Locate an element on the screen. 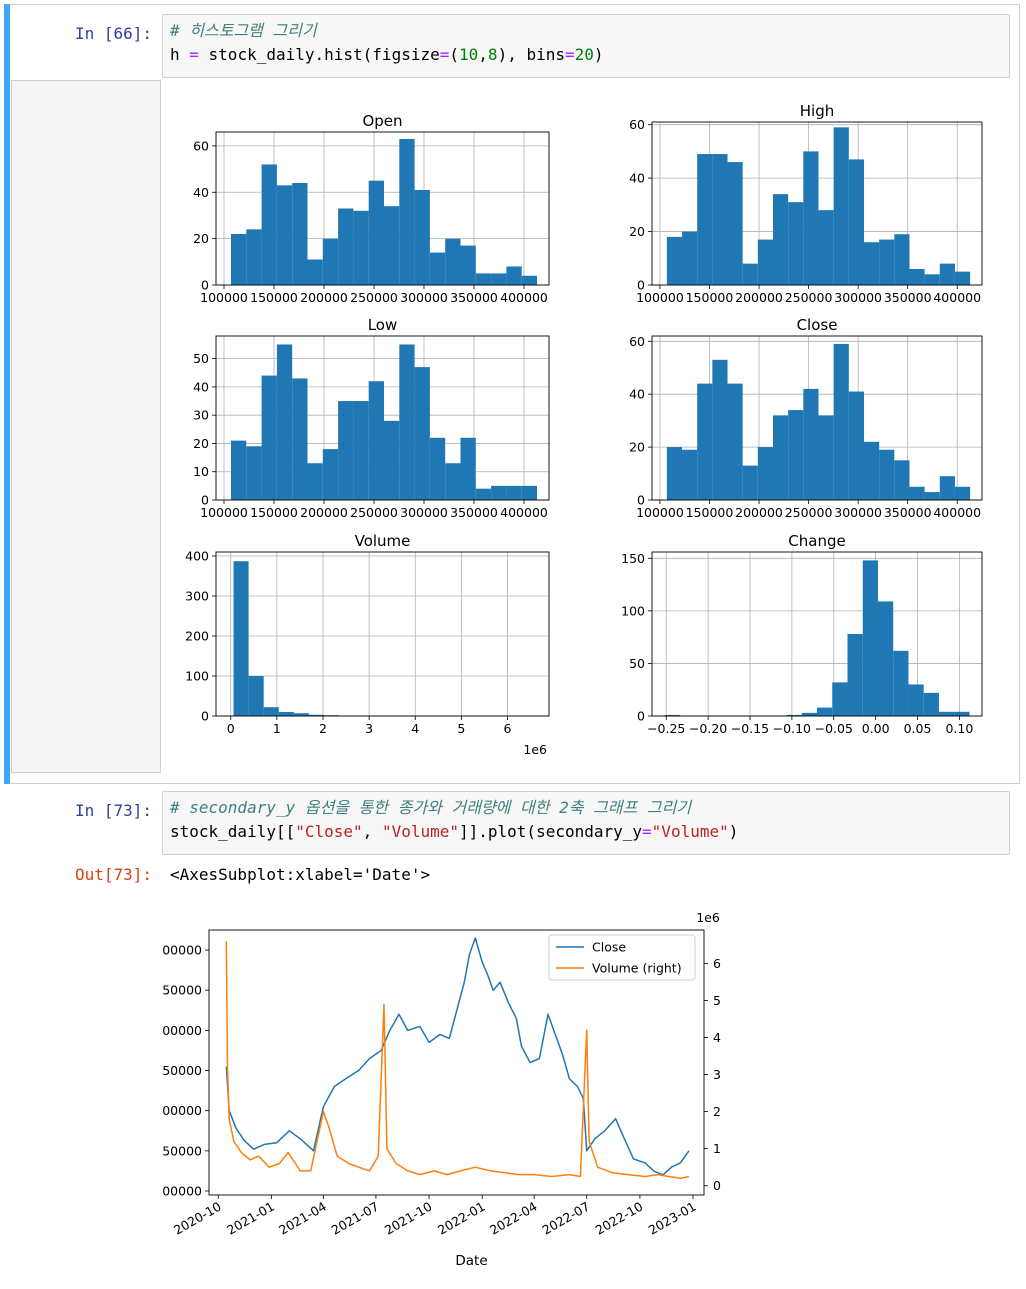 The height and width of the screenshot is (1289, 1026). y-tick-label: 400000 is located at coordinates (182, 950).